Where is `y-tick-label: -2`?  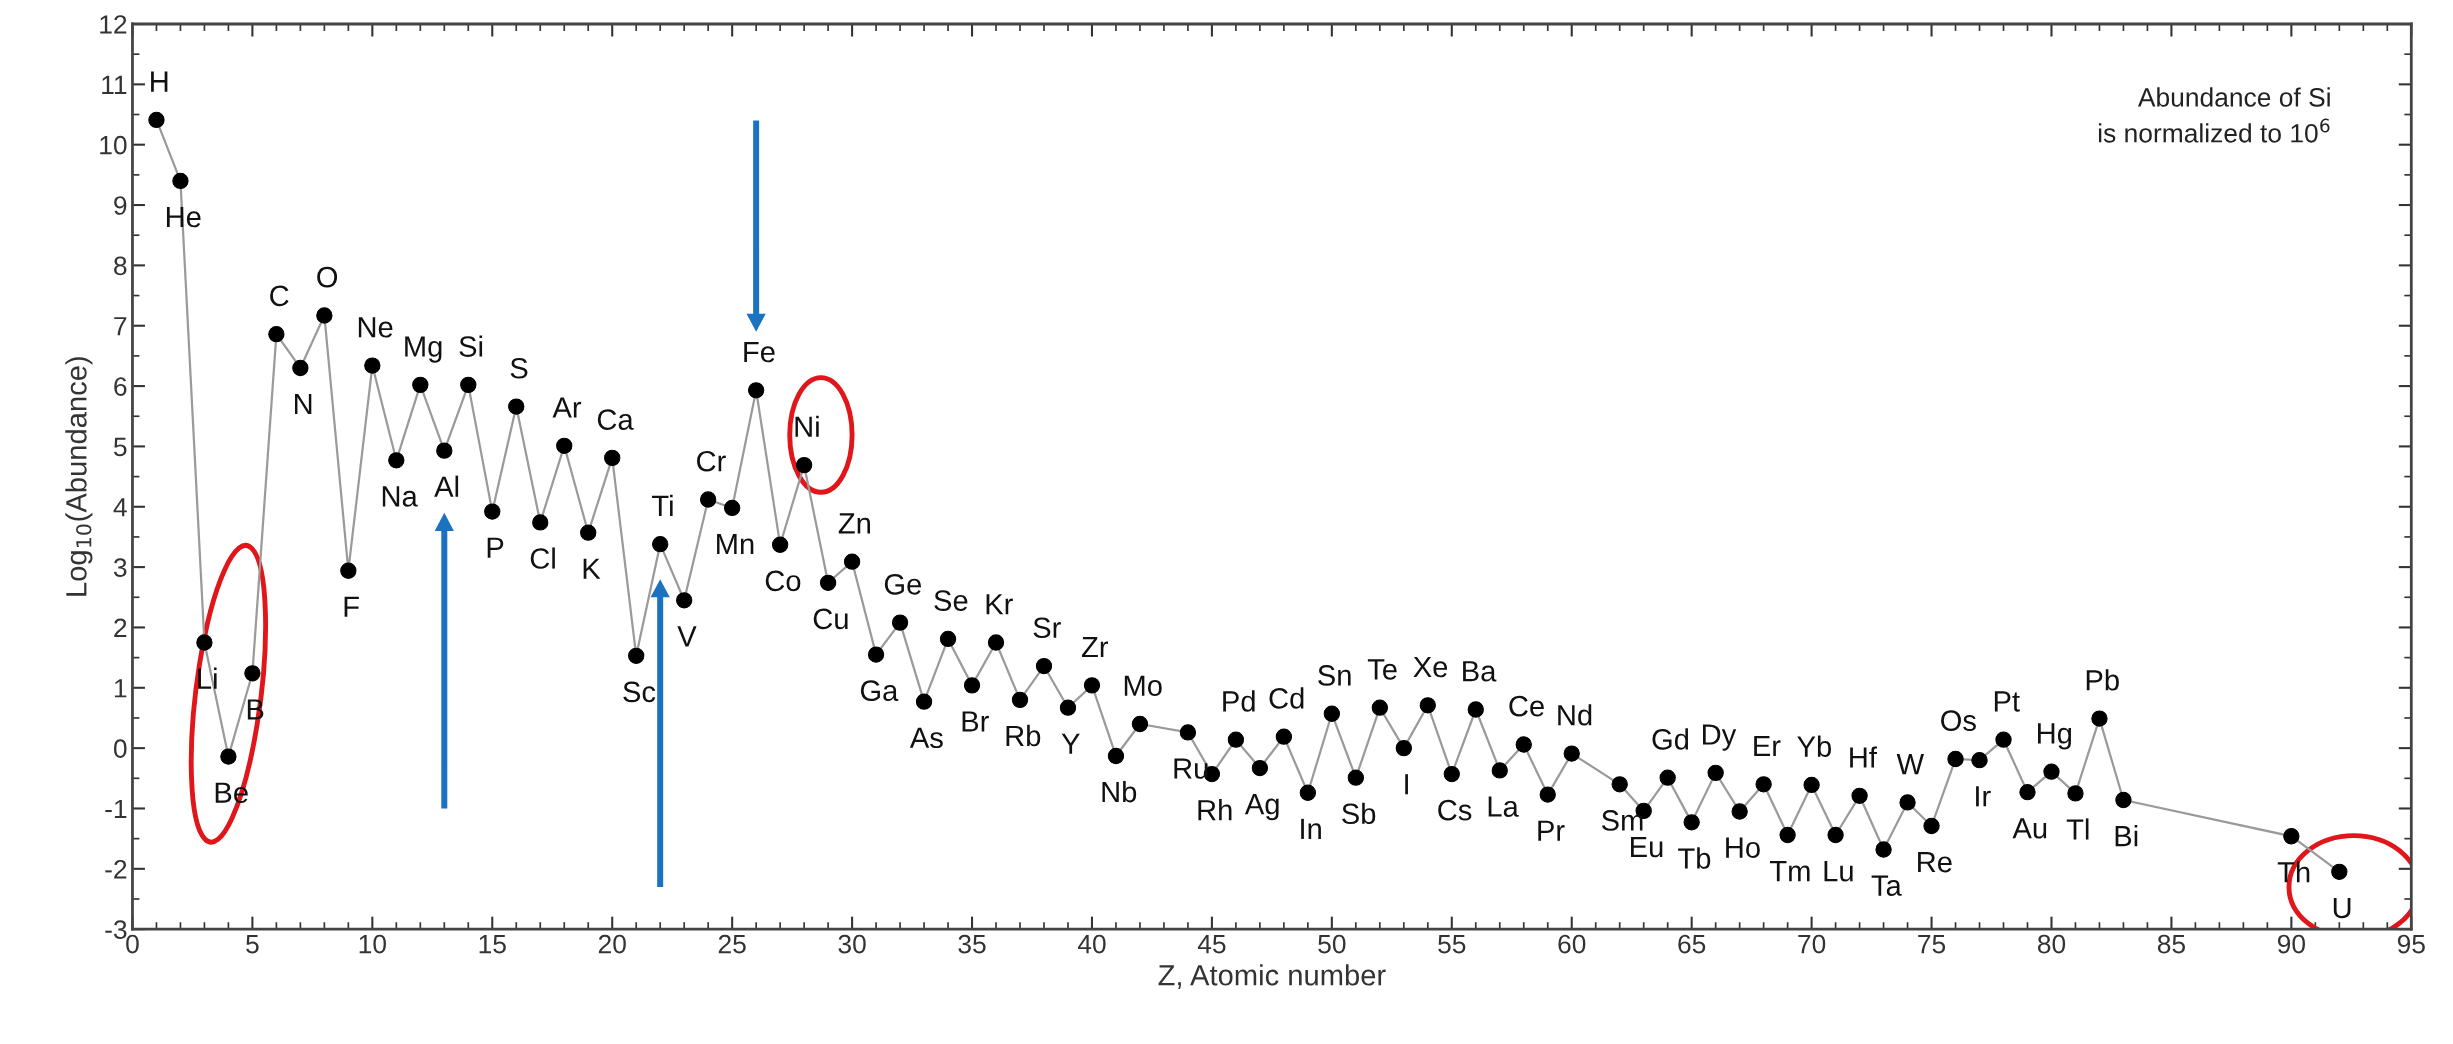
y-tick-label: -2 is located at coordinates (116, 869).